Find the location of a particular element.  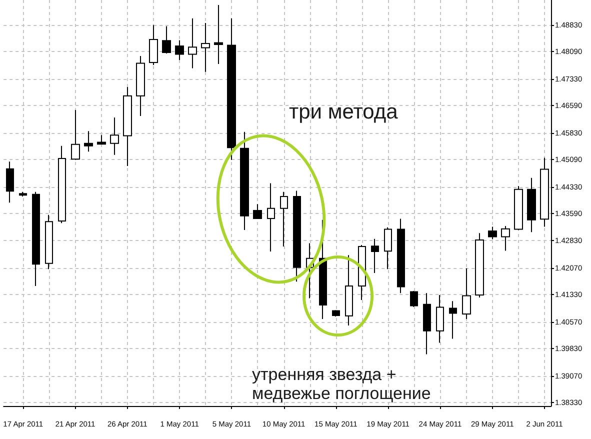

annotation: утренняя звезда + медвежье поглощение is located at coordinates (341, 384).